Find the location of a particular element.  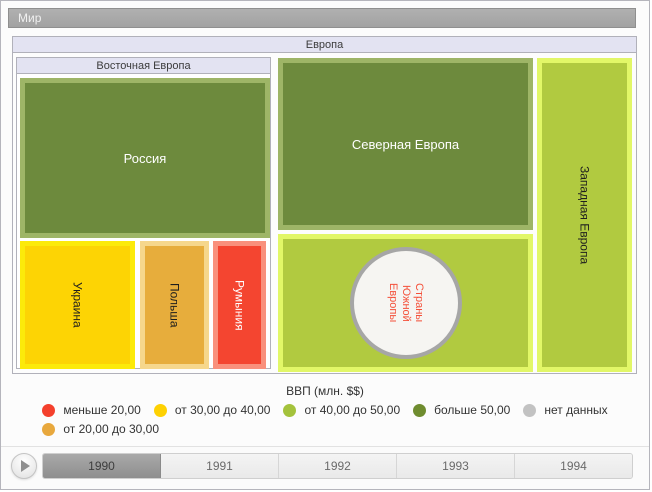

legend-swatch-yellow-icon is located at coordinates (160, 410).